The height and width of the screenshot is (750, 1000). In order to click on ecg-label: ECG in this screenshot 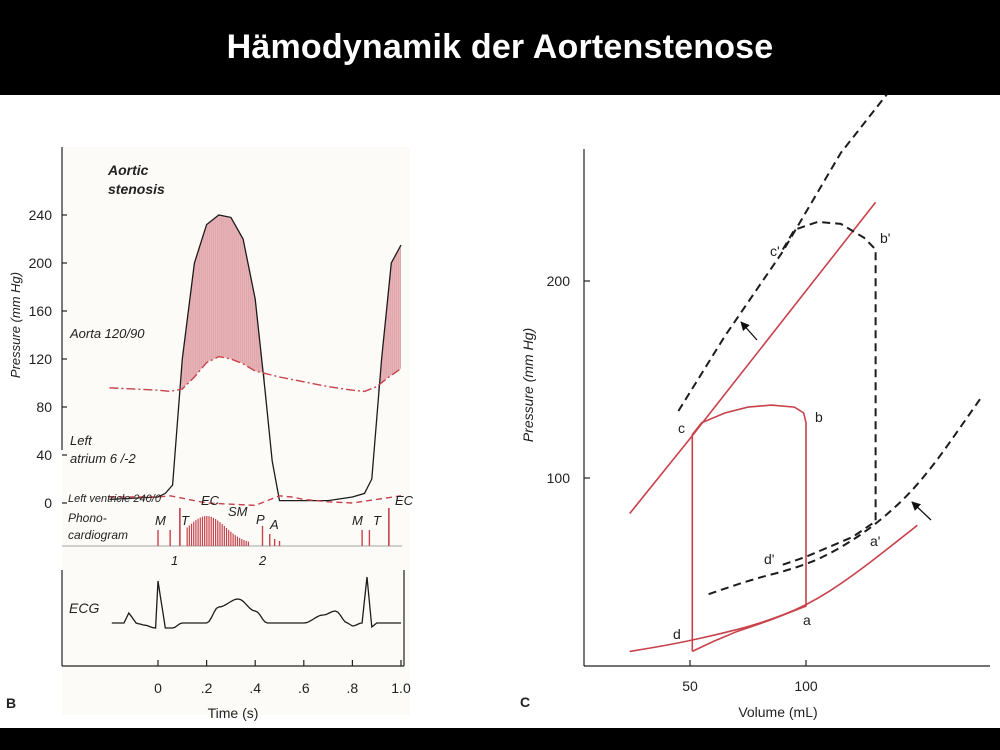, I will do `click(84, 608)`.